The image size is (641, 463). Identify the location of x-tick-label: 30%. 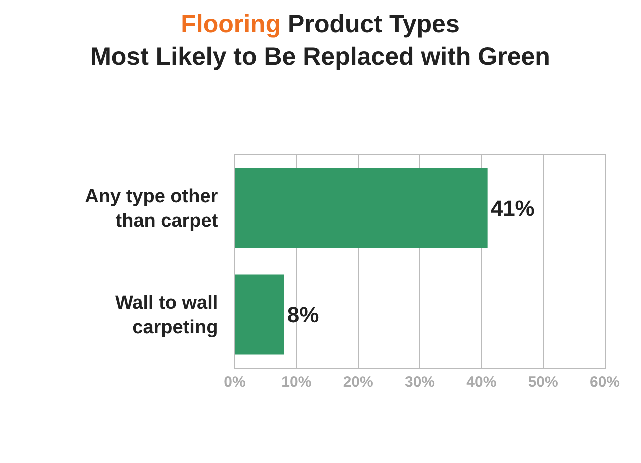
(420, 382).